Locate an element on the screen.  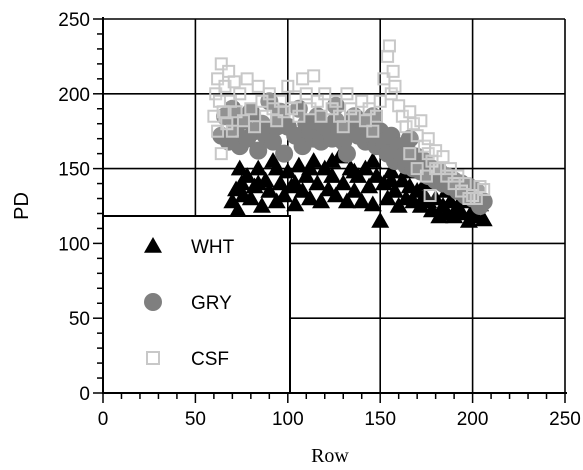
y-tick-label: 200 is located at coordinates (74, 95).